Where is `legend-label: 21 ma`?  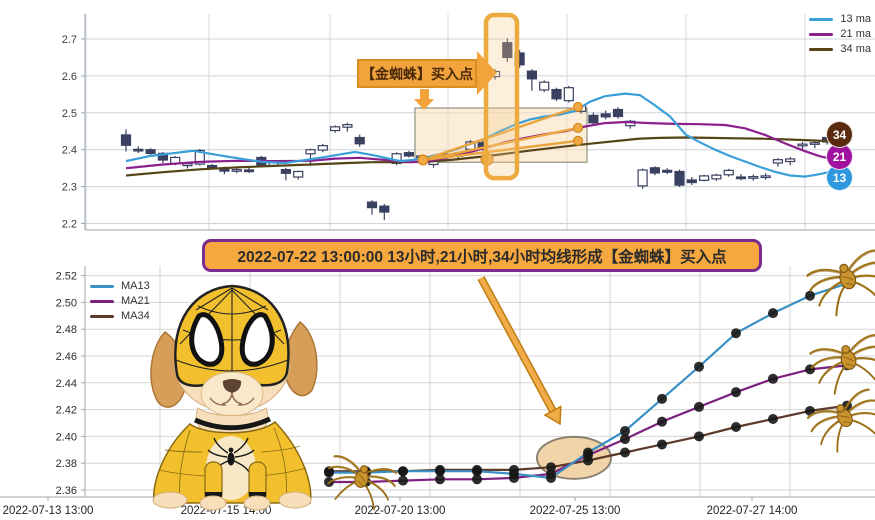
legend-label: 21 ma is located at coordinates (855, 34).